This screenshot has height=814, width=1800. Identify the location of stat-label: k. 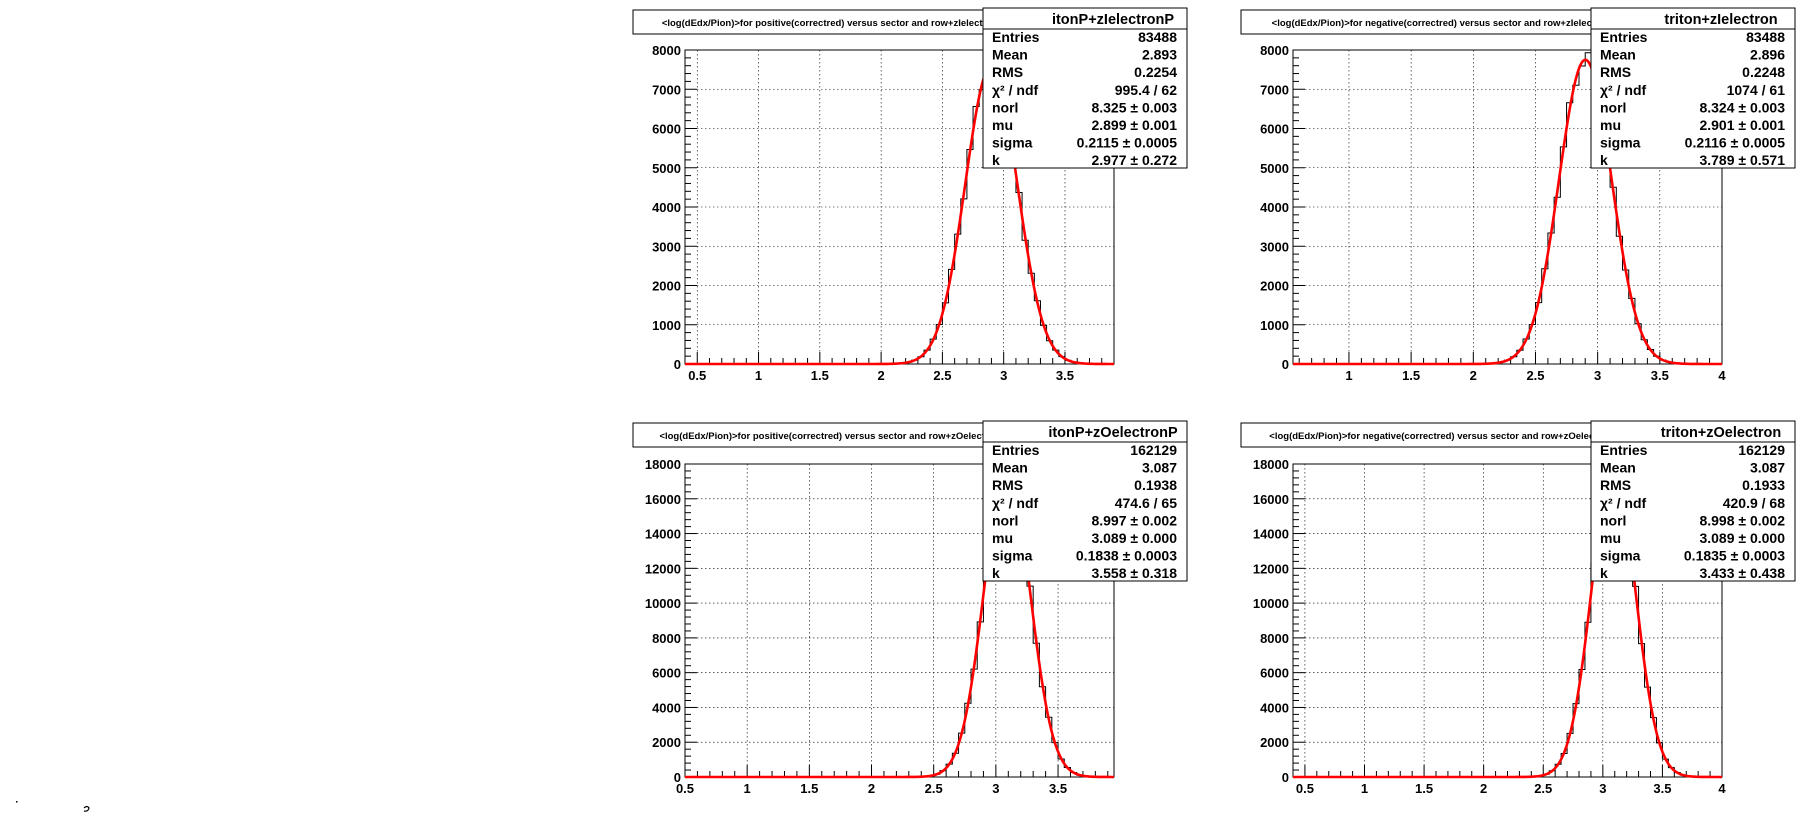
(1604, 160).